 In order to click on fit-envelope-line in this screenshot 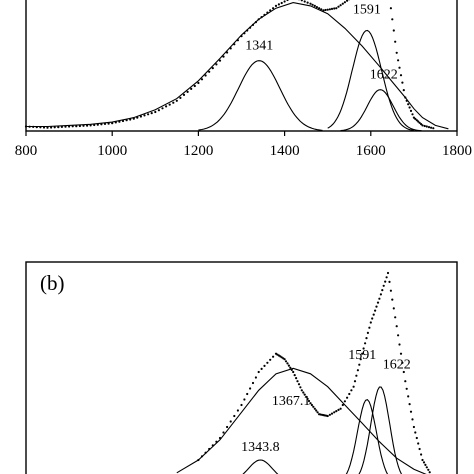, I will do `click(301, 420)`.